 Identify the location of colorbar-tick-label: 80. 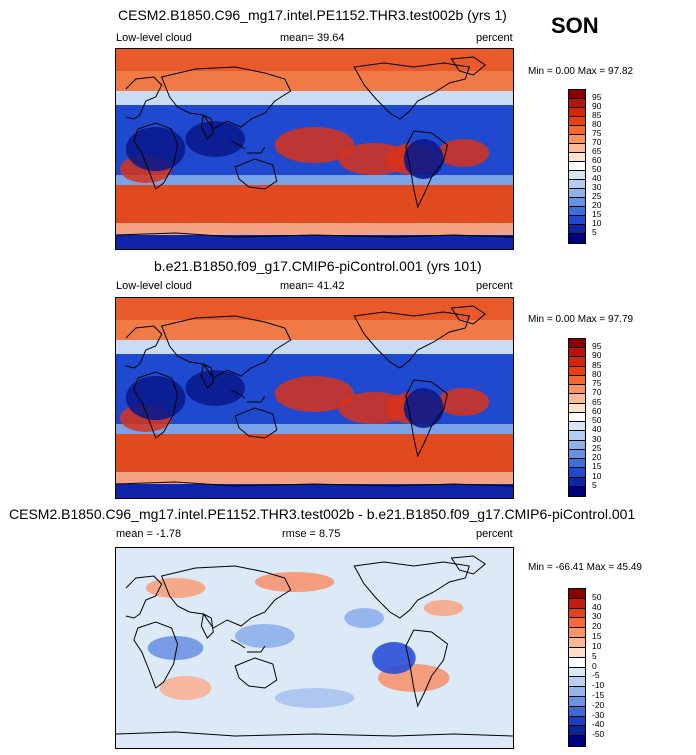
(597, 373).